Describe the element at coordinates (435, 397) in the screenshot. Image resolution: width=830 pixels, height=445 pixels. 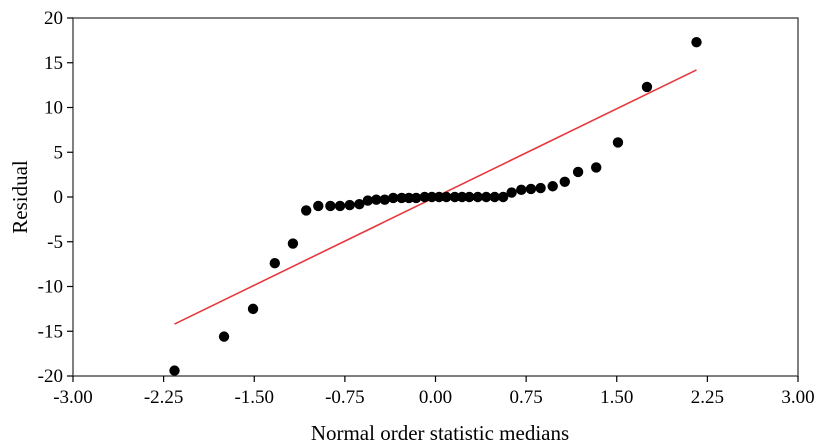
I see `x-tick-label: 0.00` at that location.